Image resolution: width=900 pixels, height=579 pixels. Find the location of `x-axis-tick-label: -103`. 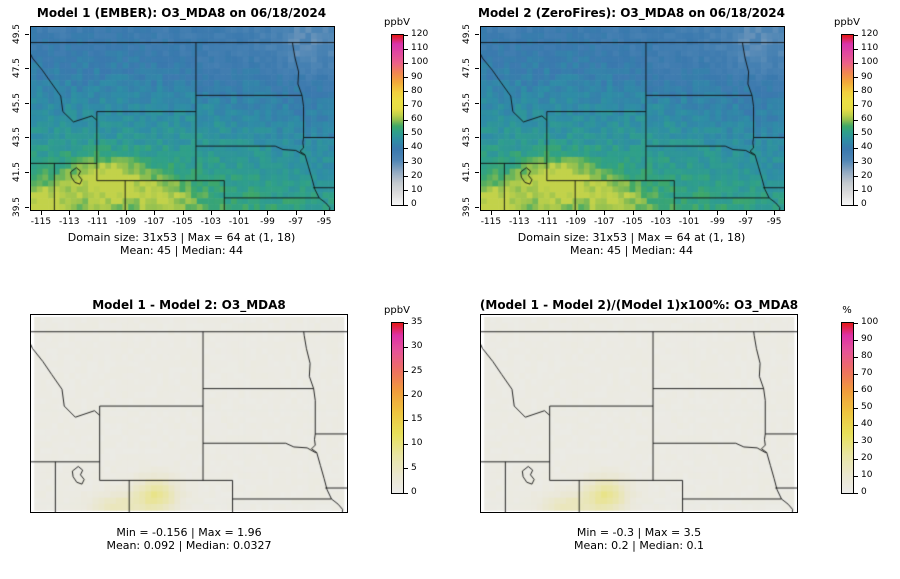

x-axis-tick-label: -103 is located at coordinates (211, 222).